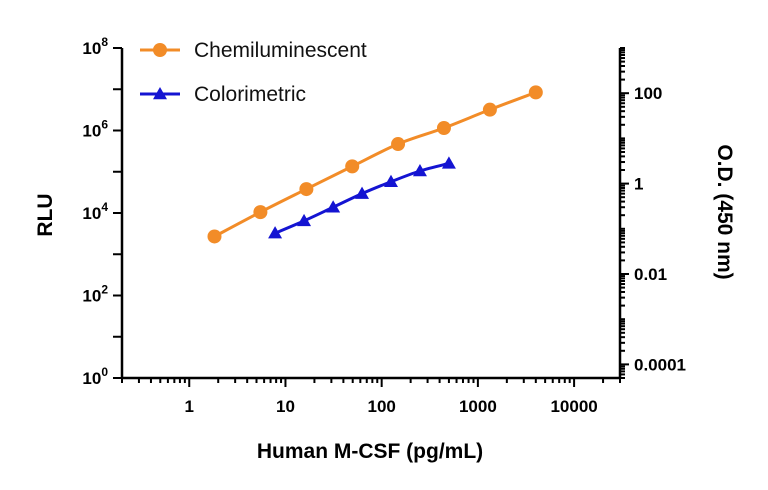 The width and height of the screenshot is (768, 490). Describe the element at coordinates (648, 93) in the screenshot. I see `y-right-tick-label: 100` at that location.